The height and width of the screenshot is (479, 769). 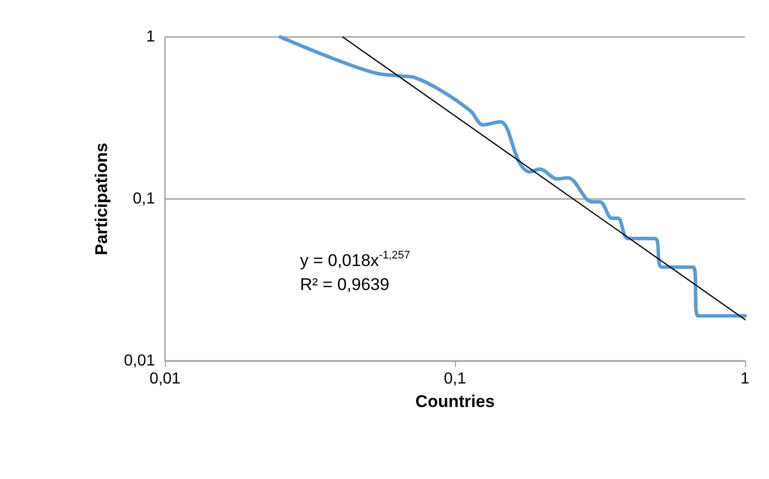 What do you see at coordinates (140, 361) in the screenshot?
I see `y-tick-label: 0,01` at bounding box center [140, 361].